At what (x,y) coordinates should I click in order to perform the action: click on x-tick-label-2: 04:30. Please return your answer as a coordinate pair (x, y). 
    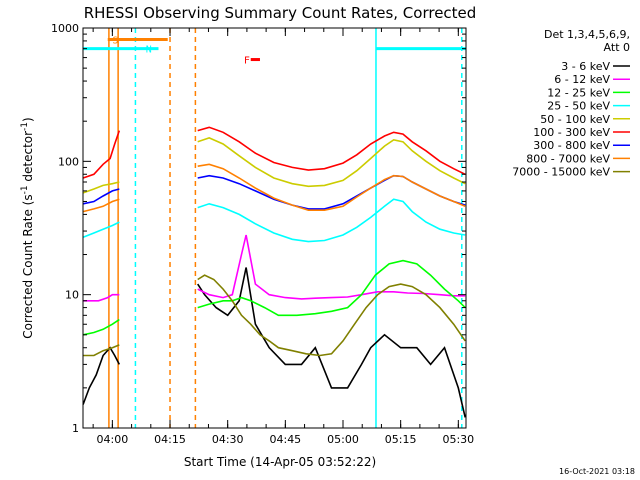
    Looking at the image, I should click on (228, 439).